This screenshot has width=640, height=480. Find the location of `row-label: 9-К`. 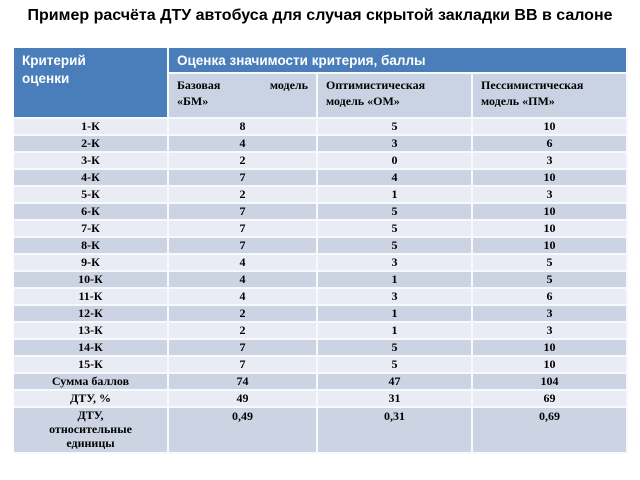

row-label: 9-К is located at coordinates (90, 261).